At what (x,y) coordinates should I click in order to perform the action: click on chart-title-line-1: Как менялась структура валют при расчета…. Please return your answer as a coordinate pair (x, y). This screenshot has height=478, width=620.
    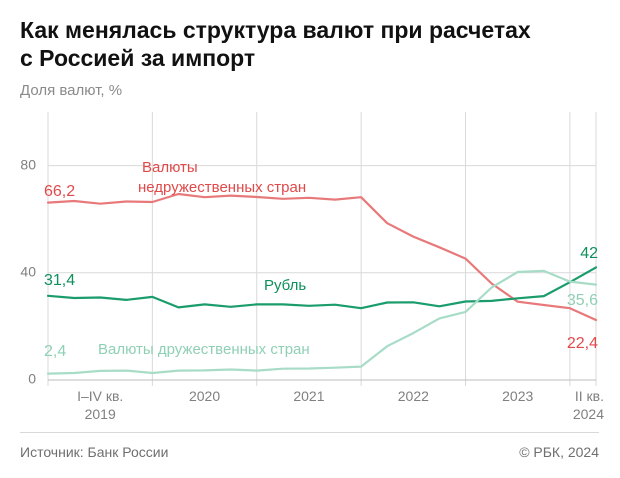
    Looking at the image, I should click on (275, 30).